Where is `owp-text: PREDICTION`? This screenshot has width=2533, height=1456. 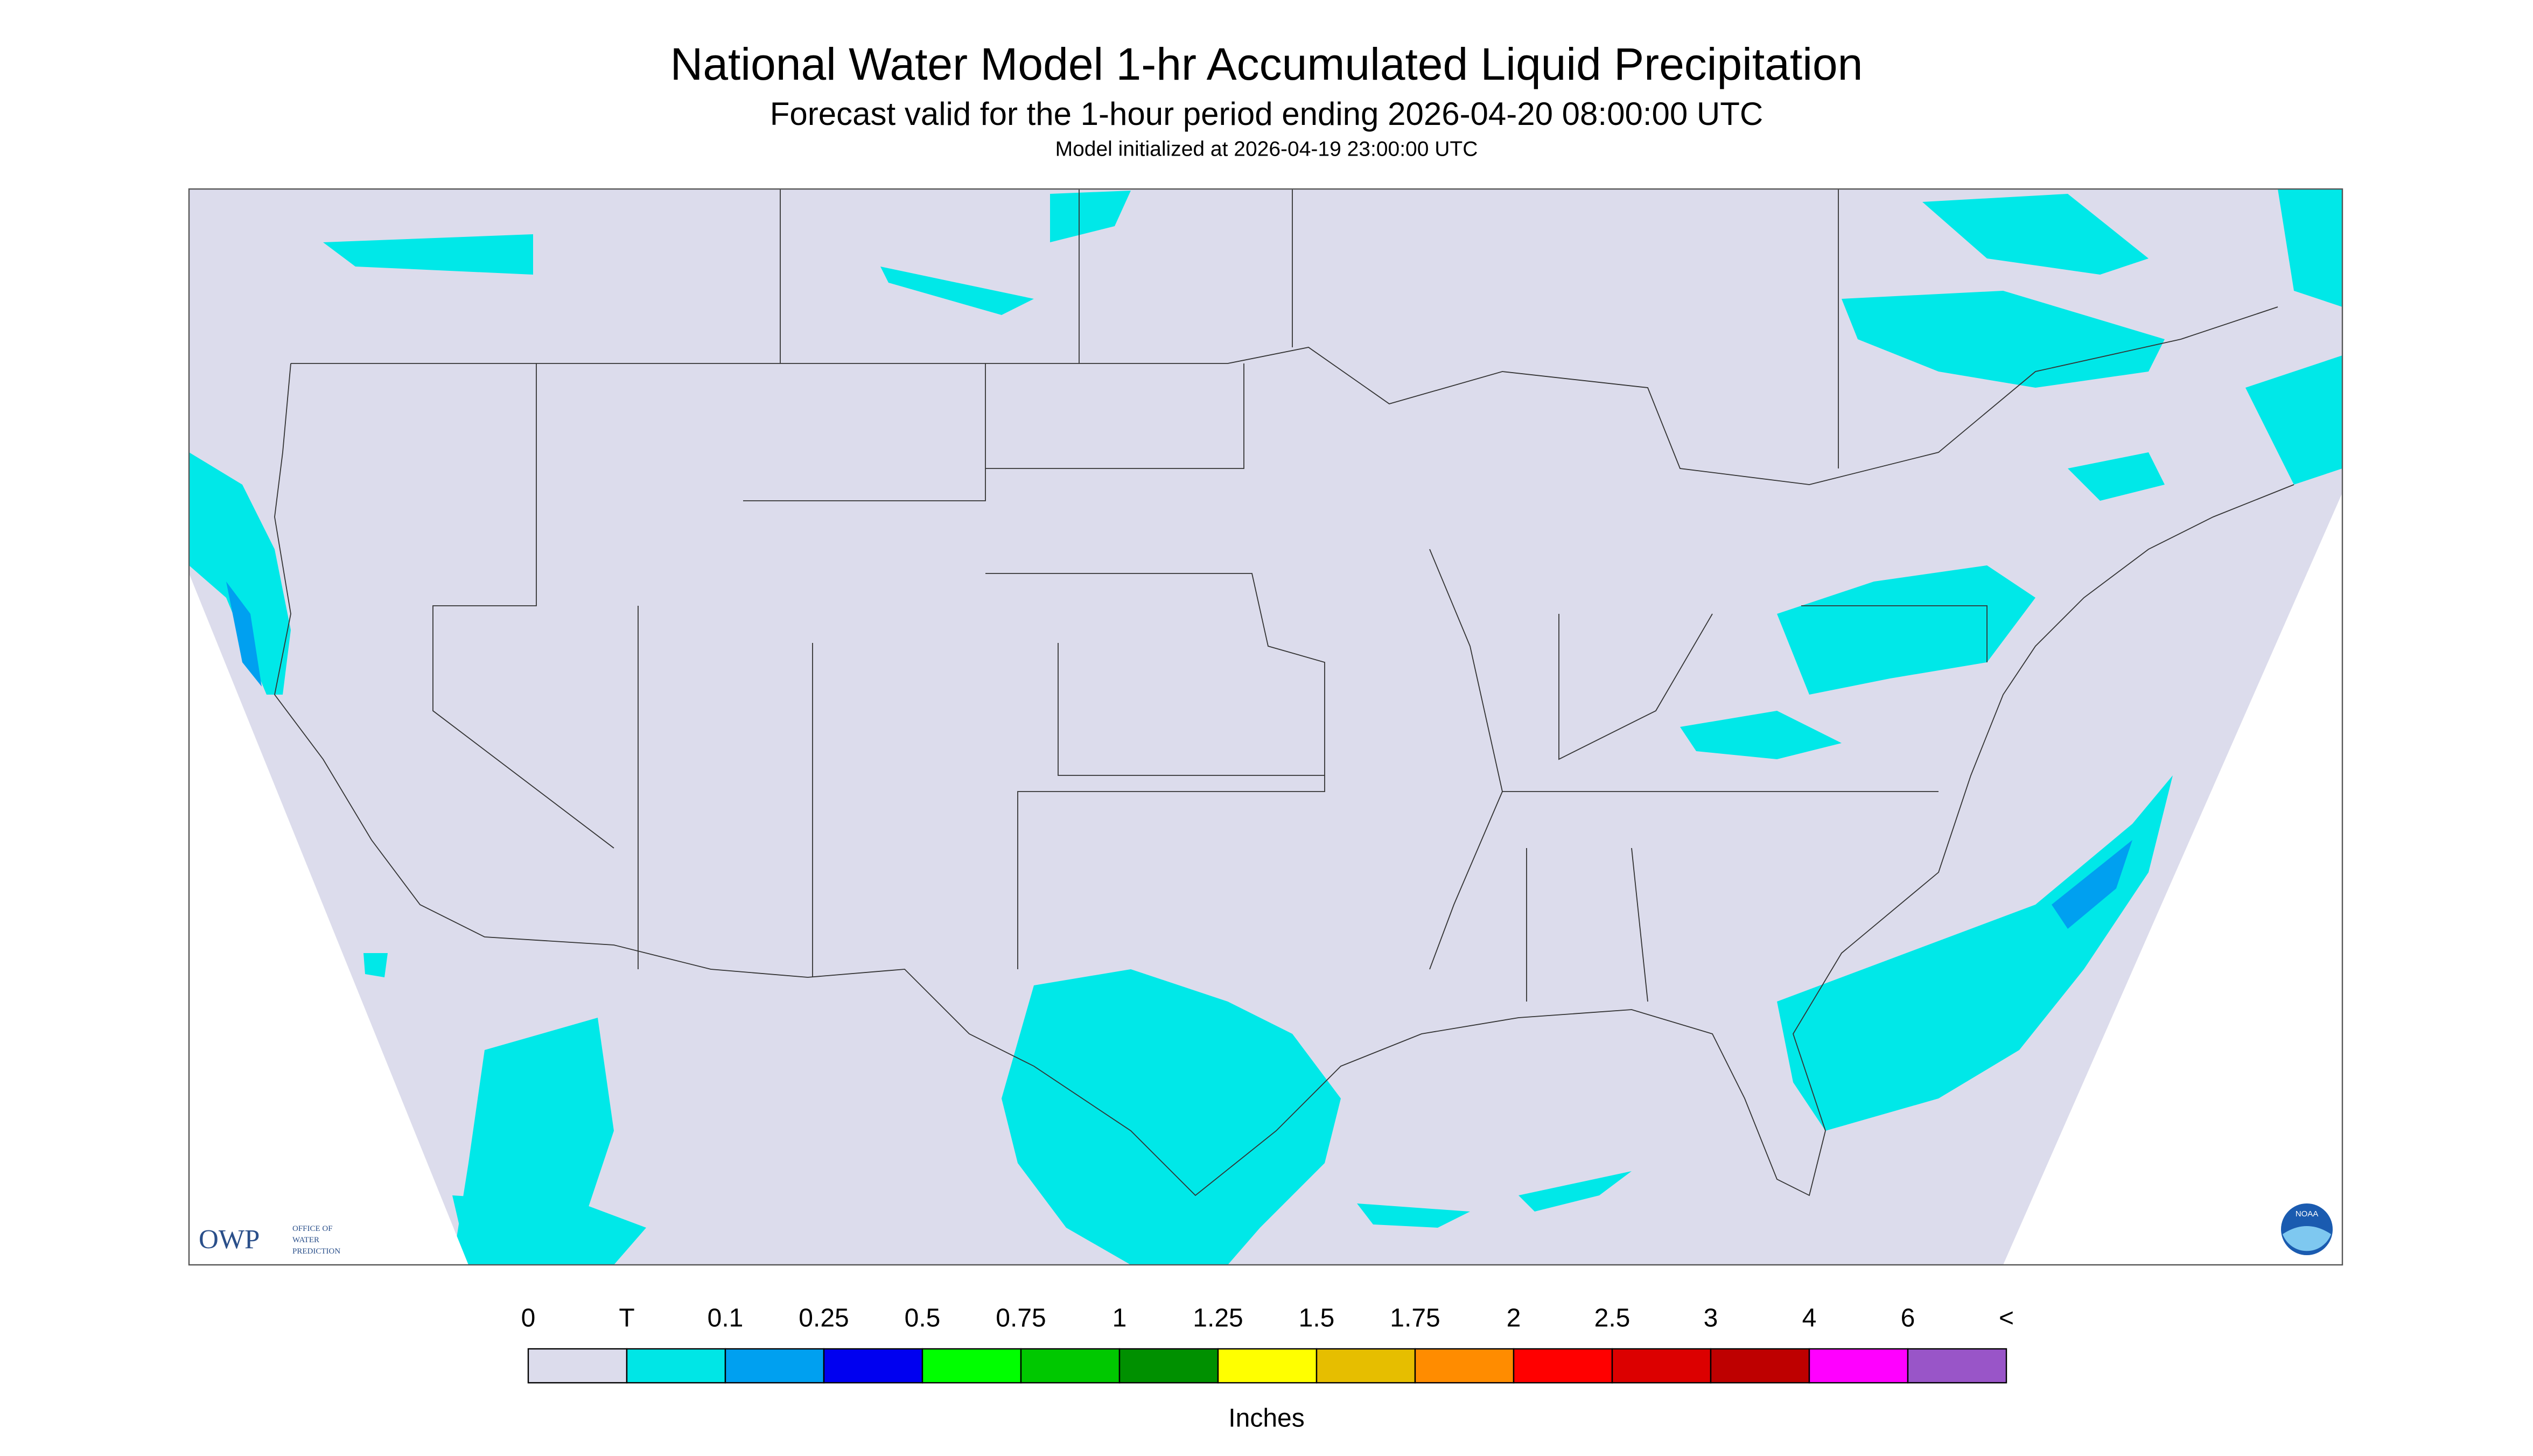
owp-text: PREDICTION is located at coordinates (316, 1251).